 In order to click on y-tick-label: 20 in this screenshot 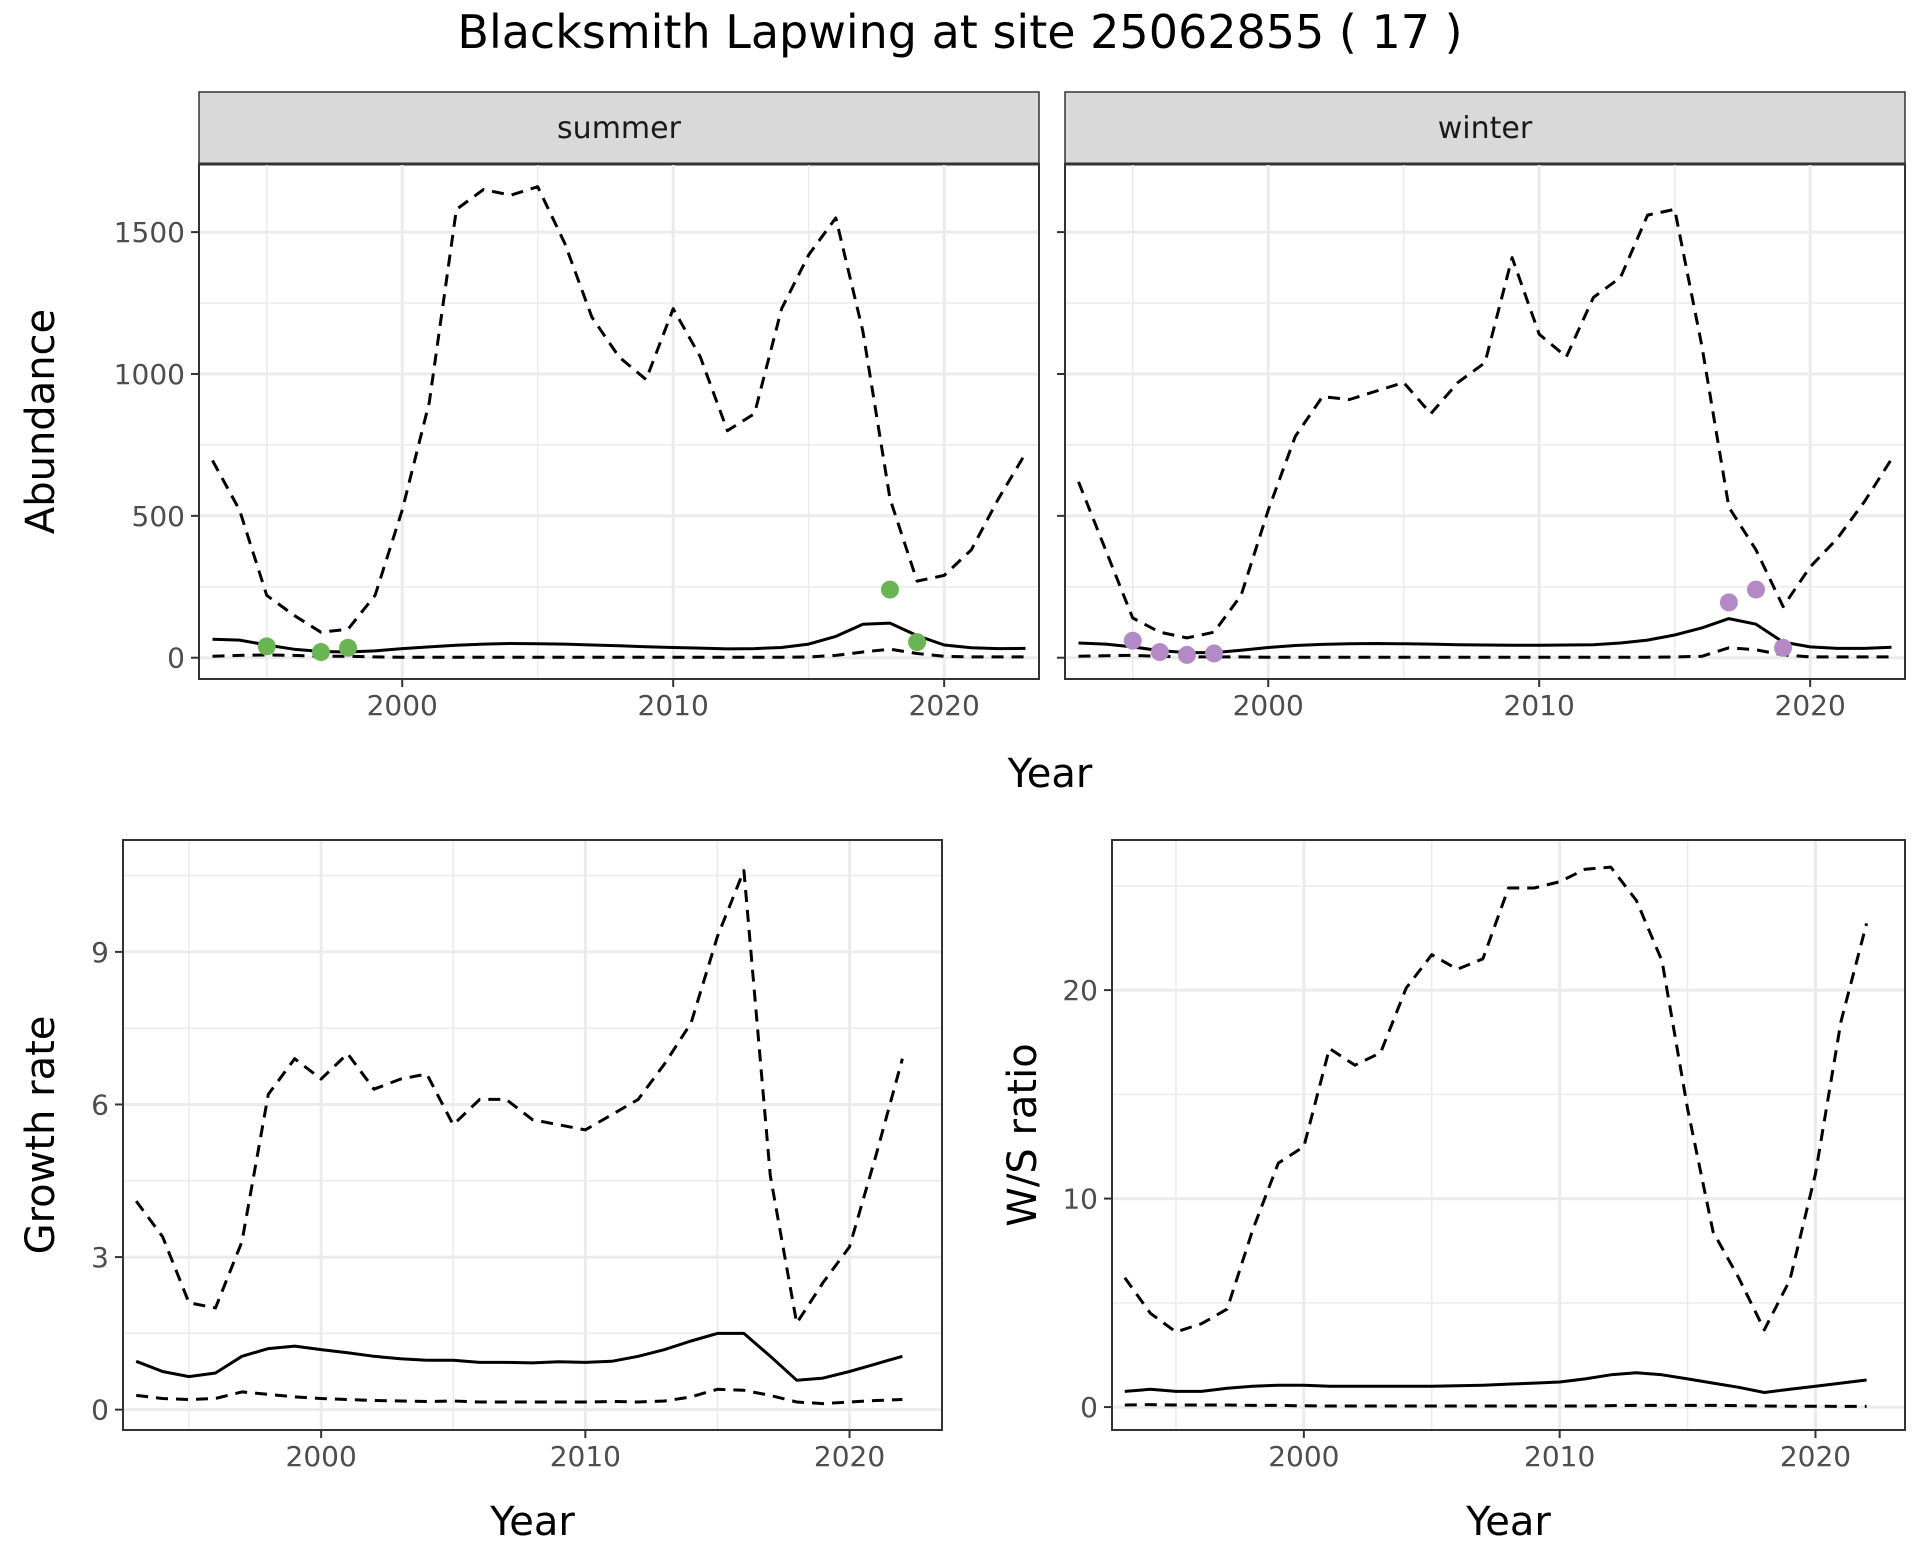, I will do `click(1080, 990)`.